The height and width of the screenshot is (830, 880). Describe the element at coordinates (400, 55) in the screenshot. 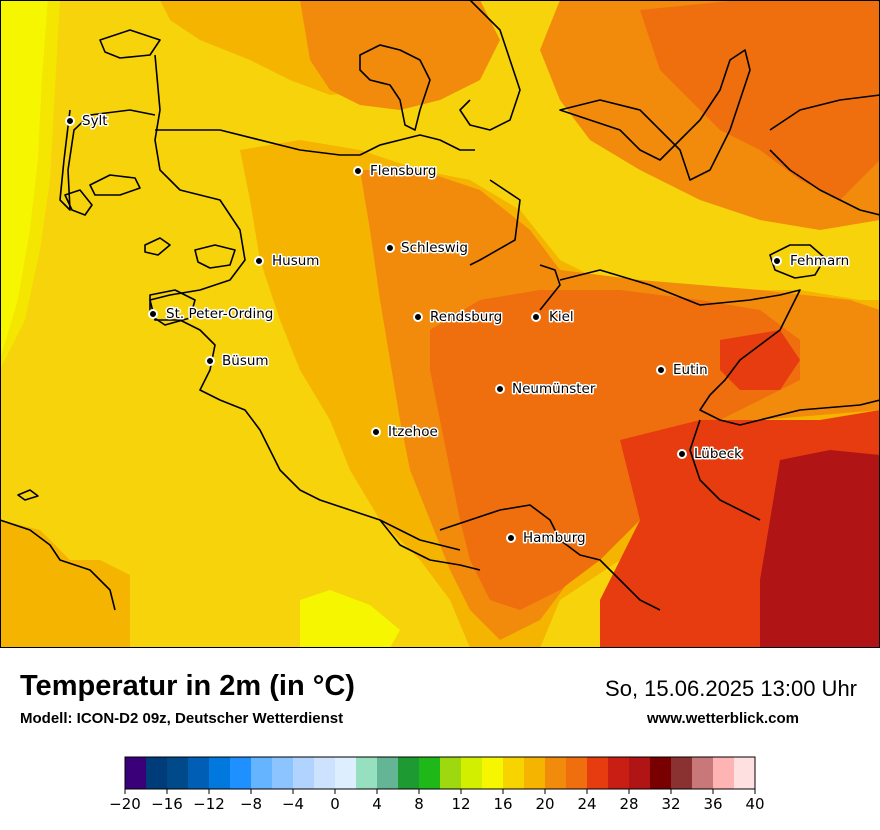

I see `temp-band-22-north` at that location.